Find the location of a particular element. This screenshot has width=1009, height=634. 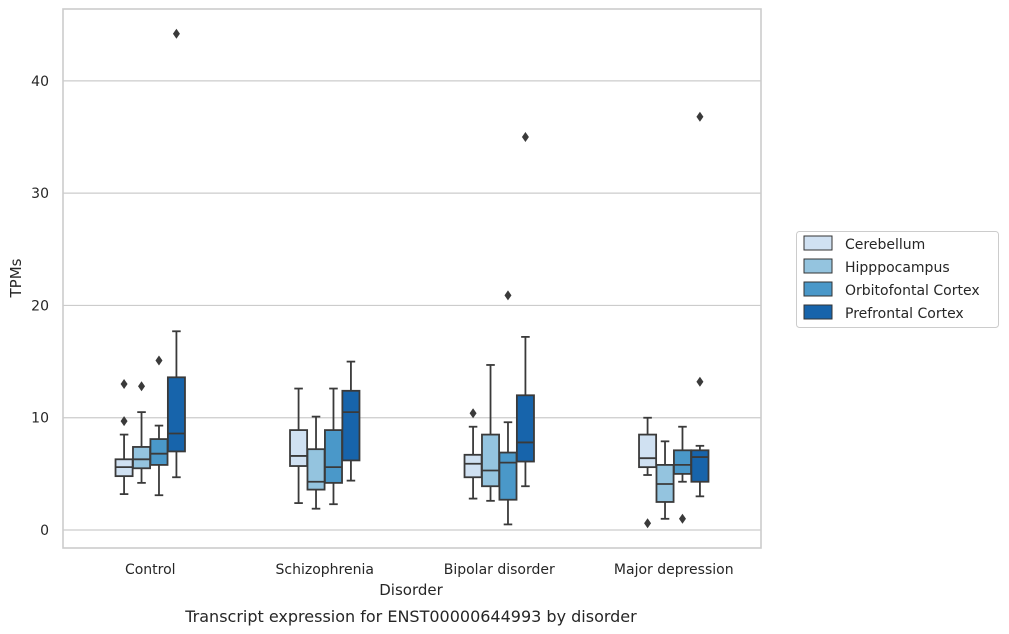

y-tick-labels: 0 10 20 30 40 is located at coordinates (40, 306).